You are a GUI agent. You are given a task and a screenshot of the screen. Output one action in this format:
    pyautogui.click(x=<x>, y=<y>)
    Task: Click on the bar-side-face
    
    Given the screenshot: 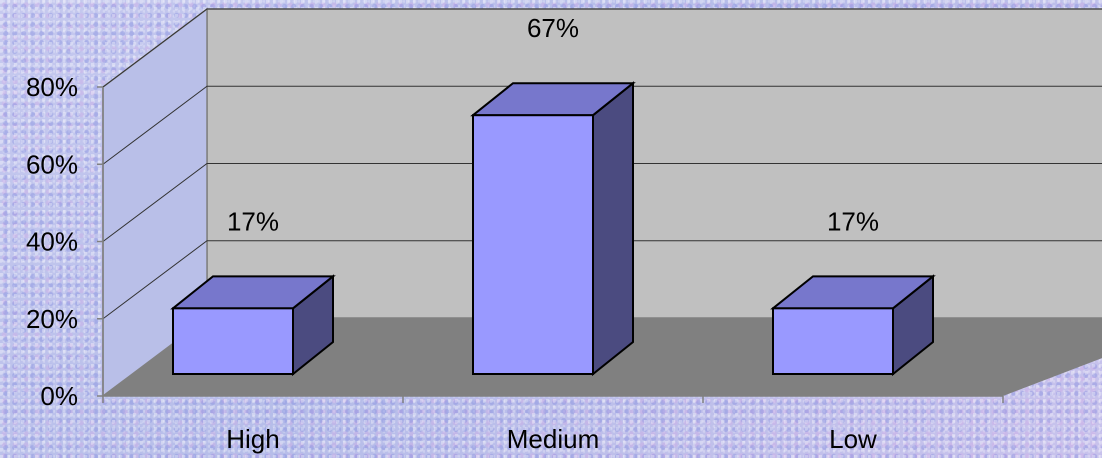 What is the action you would take?
    pyautogui.click(x=613, y=228)
    